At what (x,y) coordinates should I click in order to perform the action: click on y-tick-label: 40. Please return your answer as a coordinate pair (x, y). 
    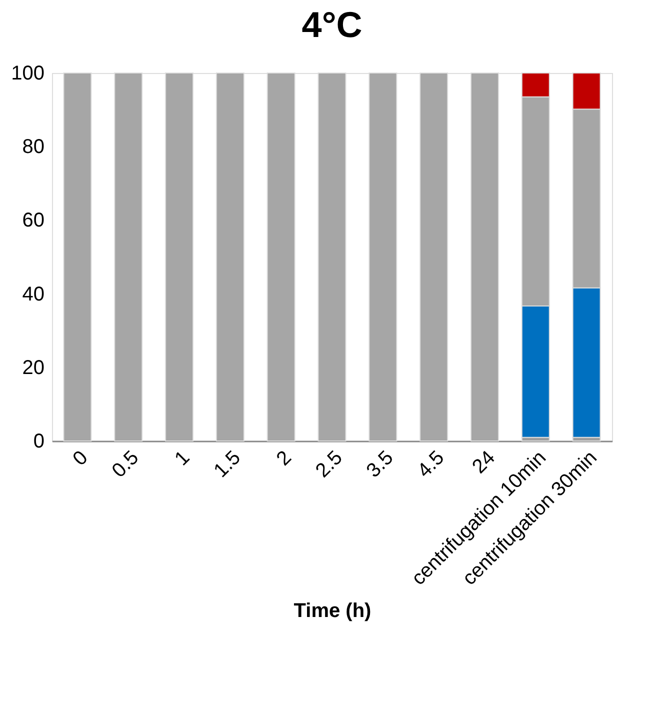
    Looking at the image, I should click on (33, 294).